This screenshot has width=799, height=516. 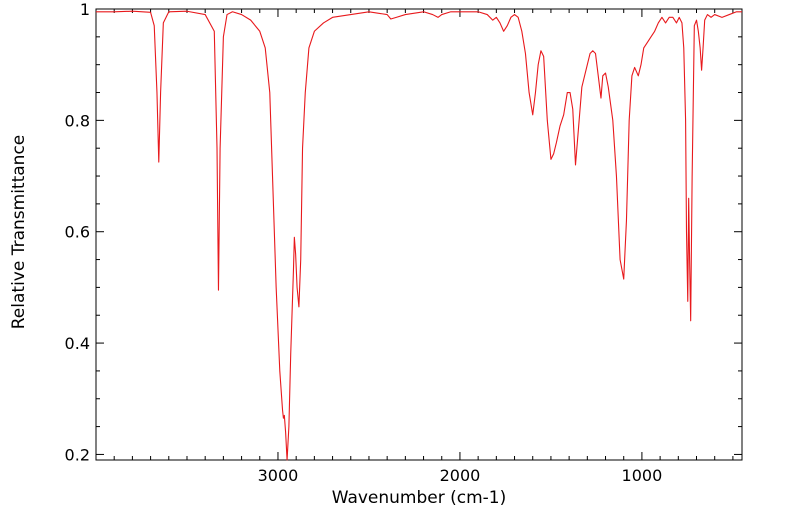 What do you see at coordinates (419, 498) in the screenshot?
I see `x-axis-title: Wavenumber (cm-1)` at bounding box center [419, 498].